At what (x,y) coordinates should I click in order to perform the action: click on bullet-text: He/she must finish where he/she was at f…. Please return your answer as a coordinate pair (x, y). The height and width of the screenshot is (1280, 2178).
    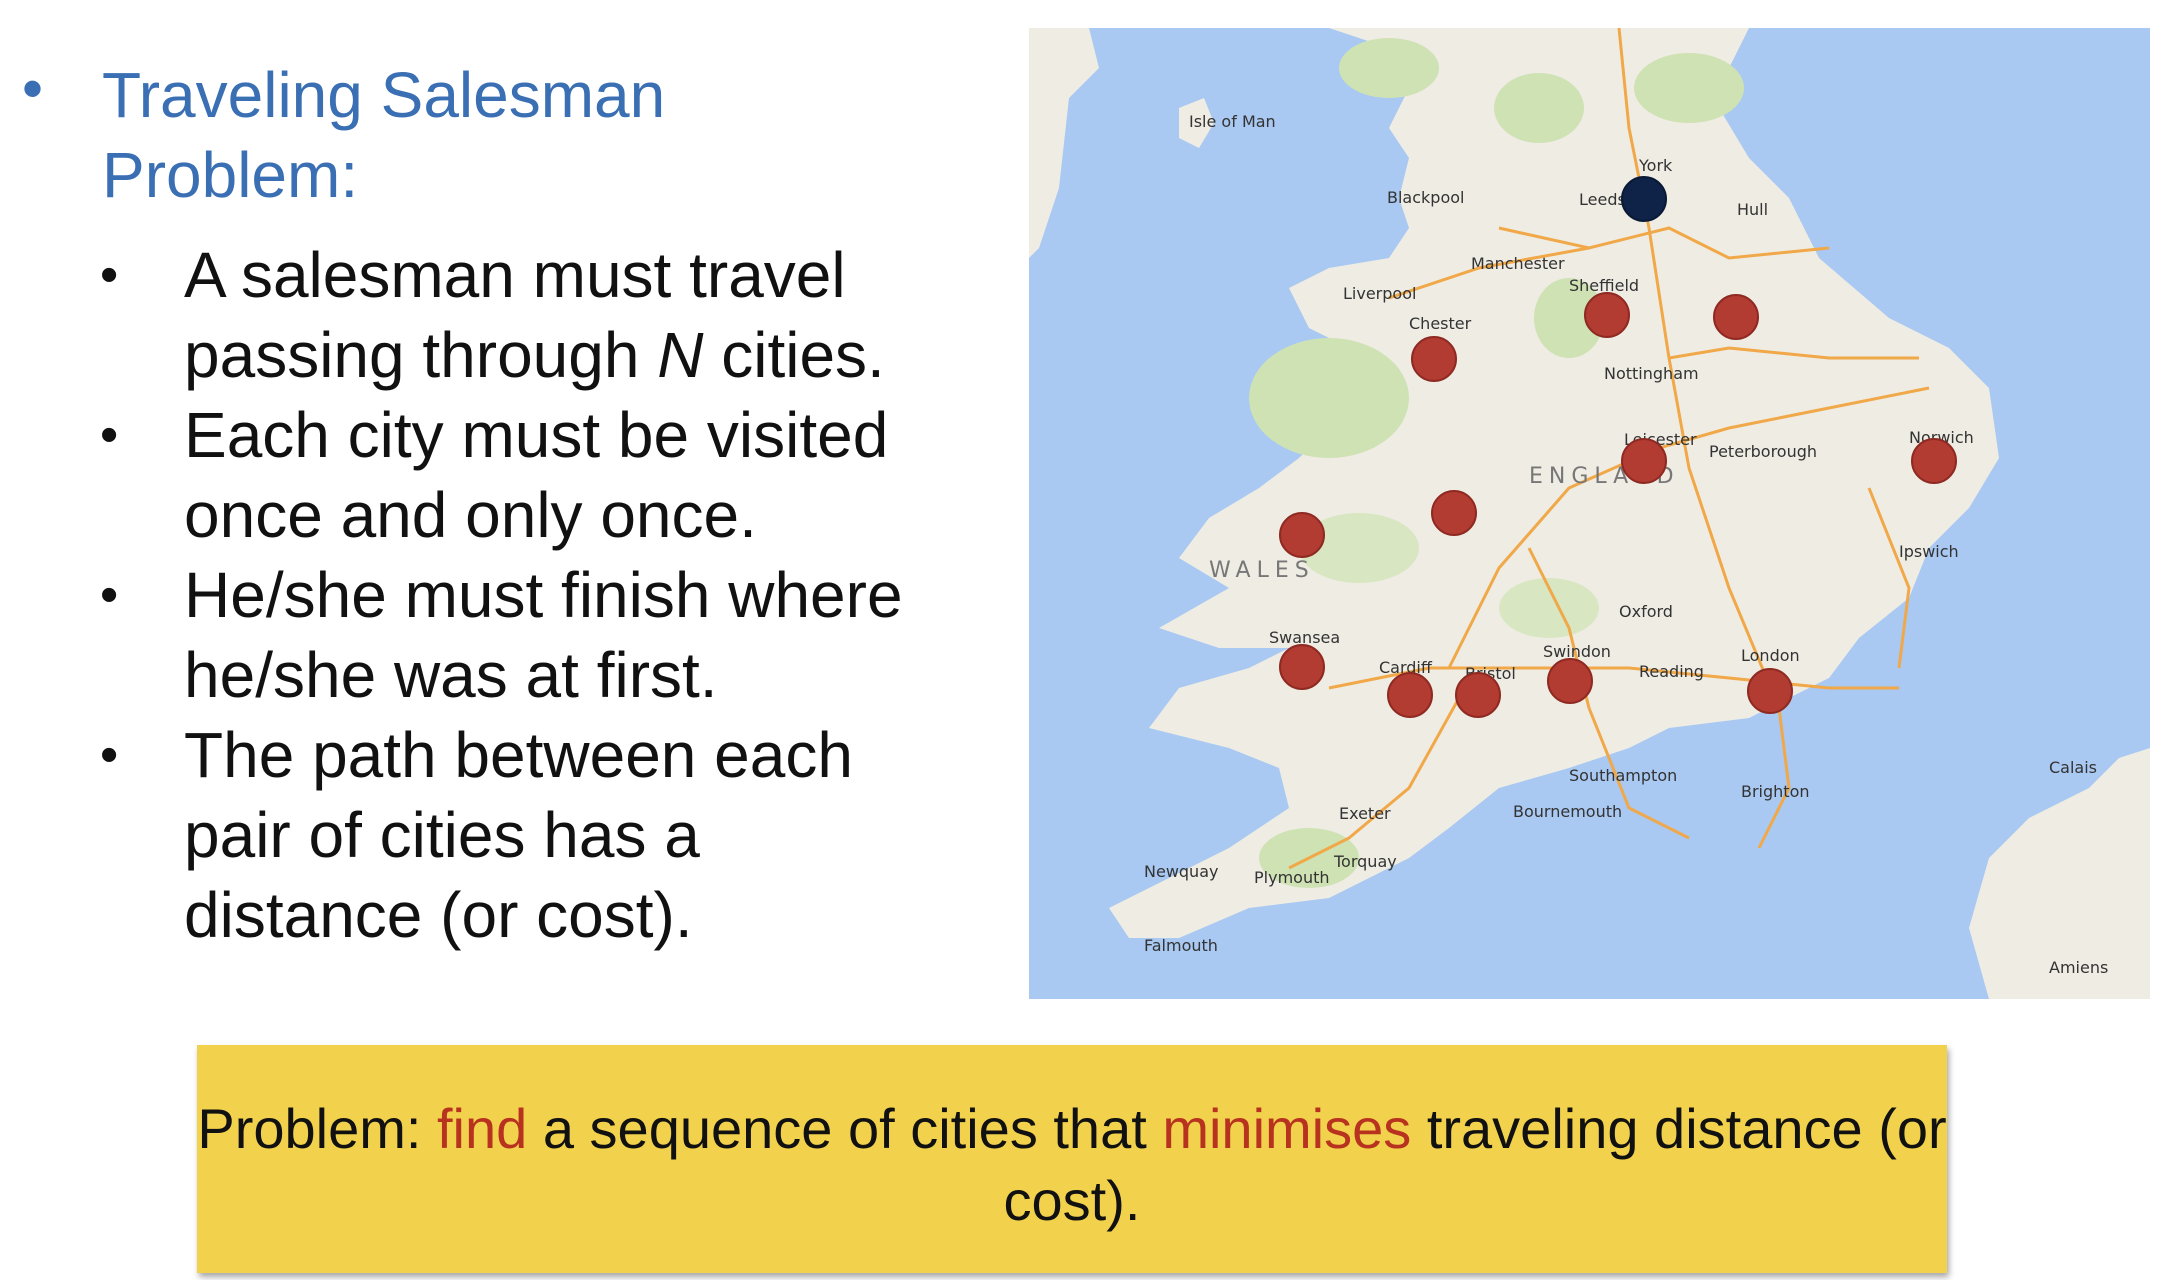
    Looking at the image, I should click on (543, 635).